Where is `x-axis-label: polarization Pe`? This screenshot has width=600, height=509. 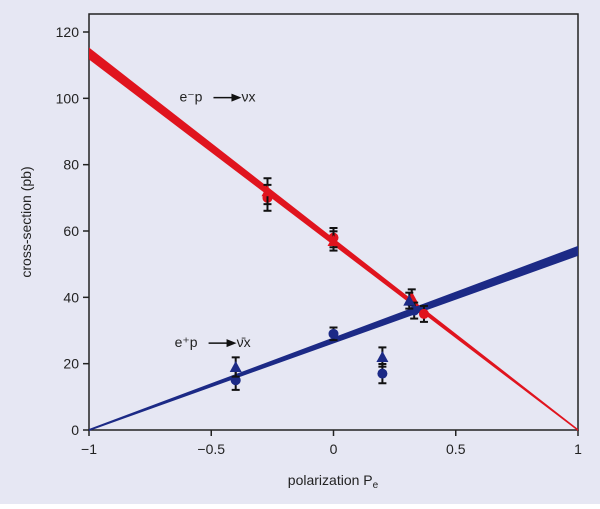
x-axis-label: polarization Pe is located at coordinates (333, 481).